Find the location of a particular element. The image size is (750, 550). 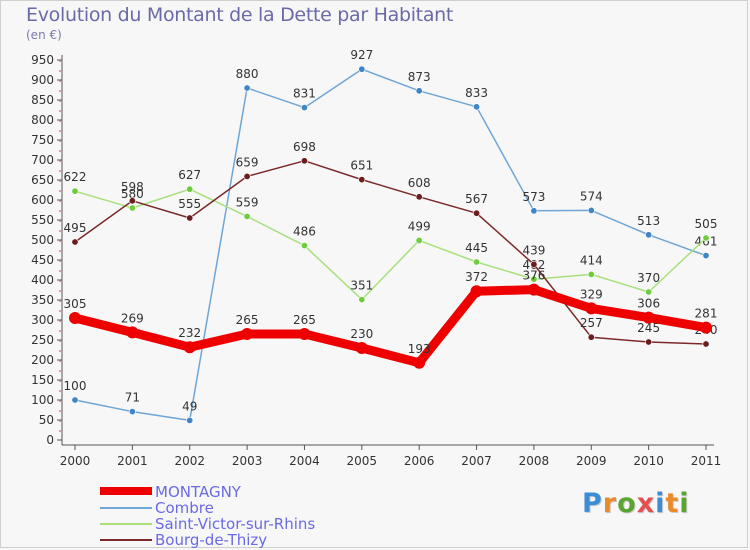

y-tick-label: 800 is located at coordinates (42, 120).